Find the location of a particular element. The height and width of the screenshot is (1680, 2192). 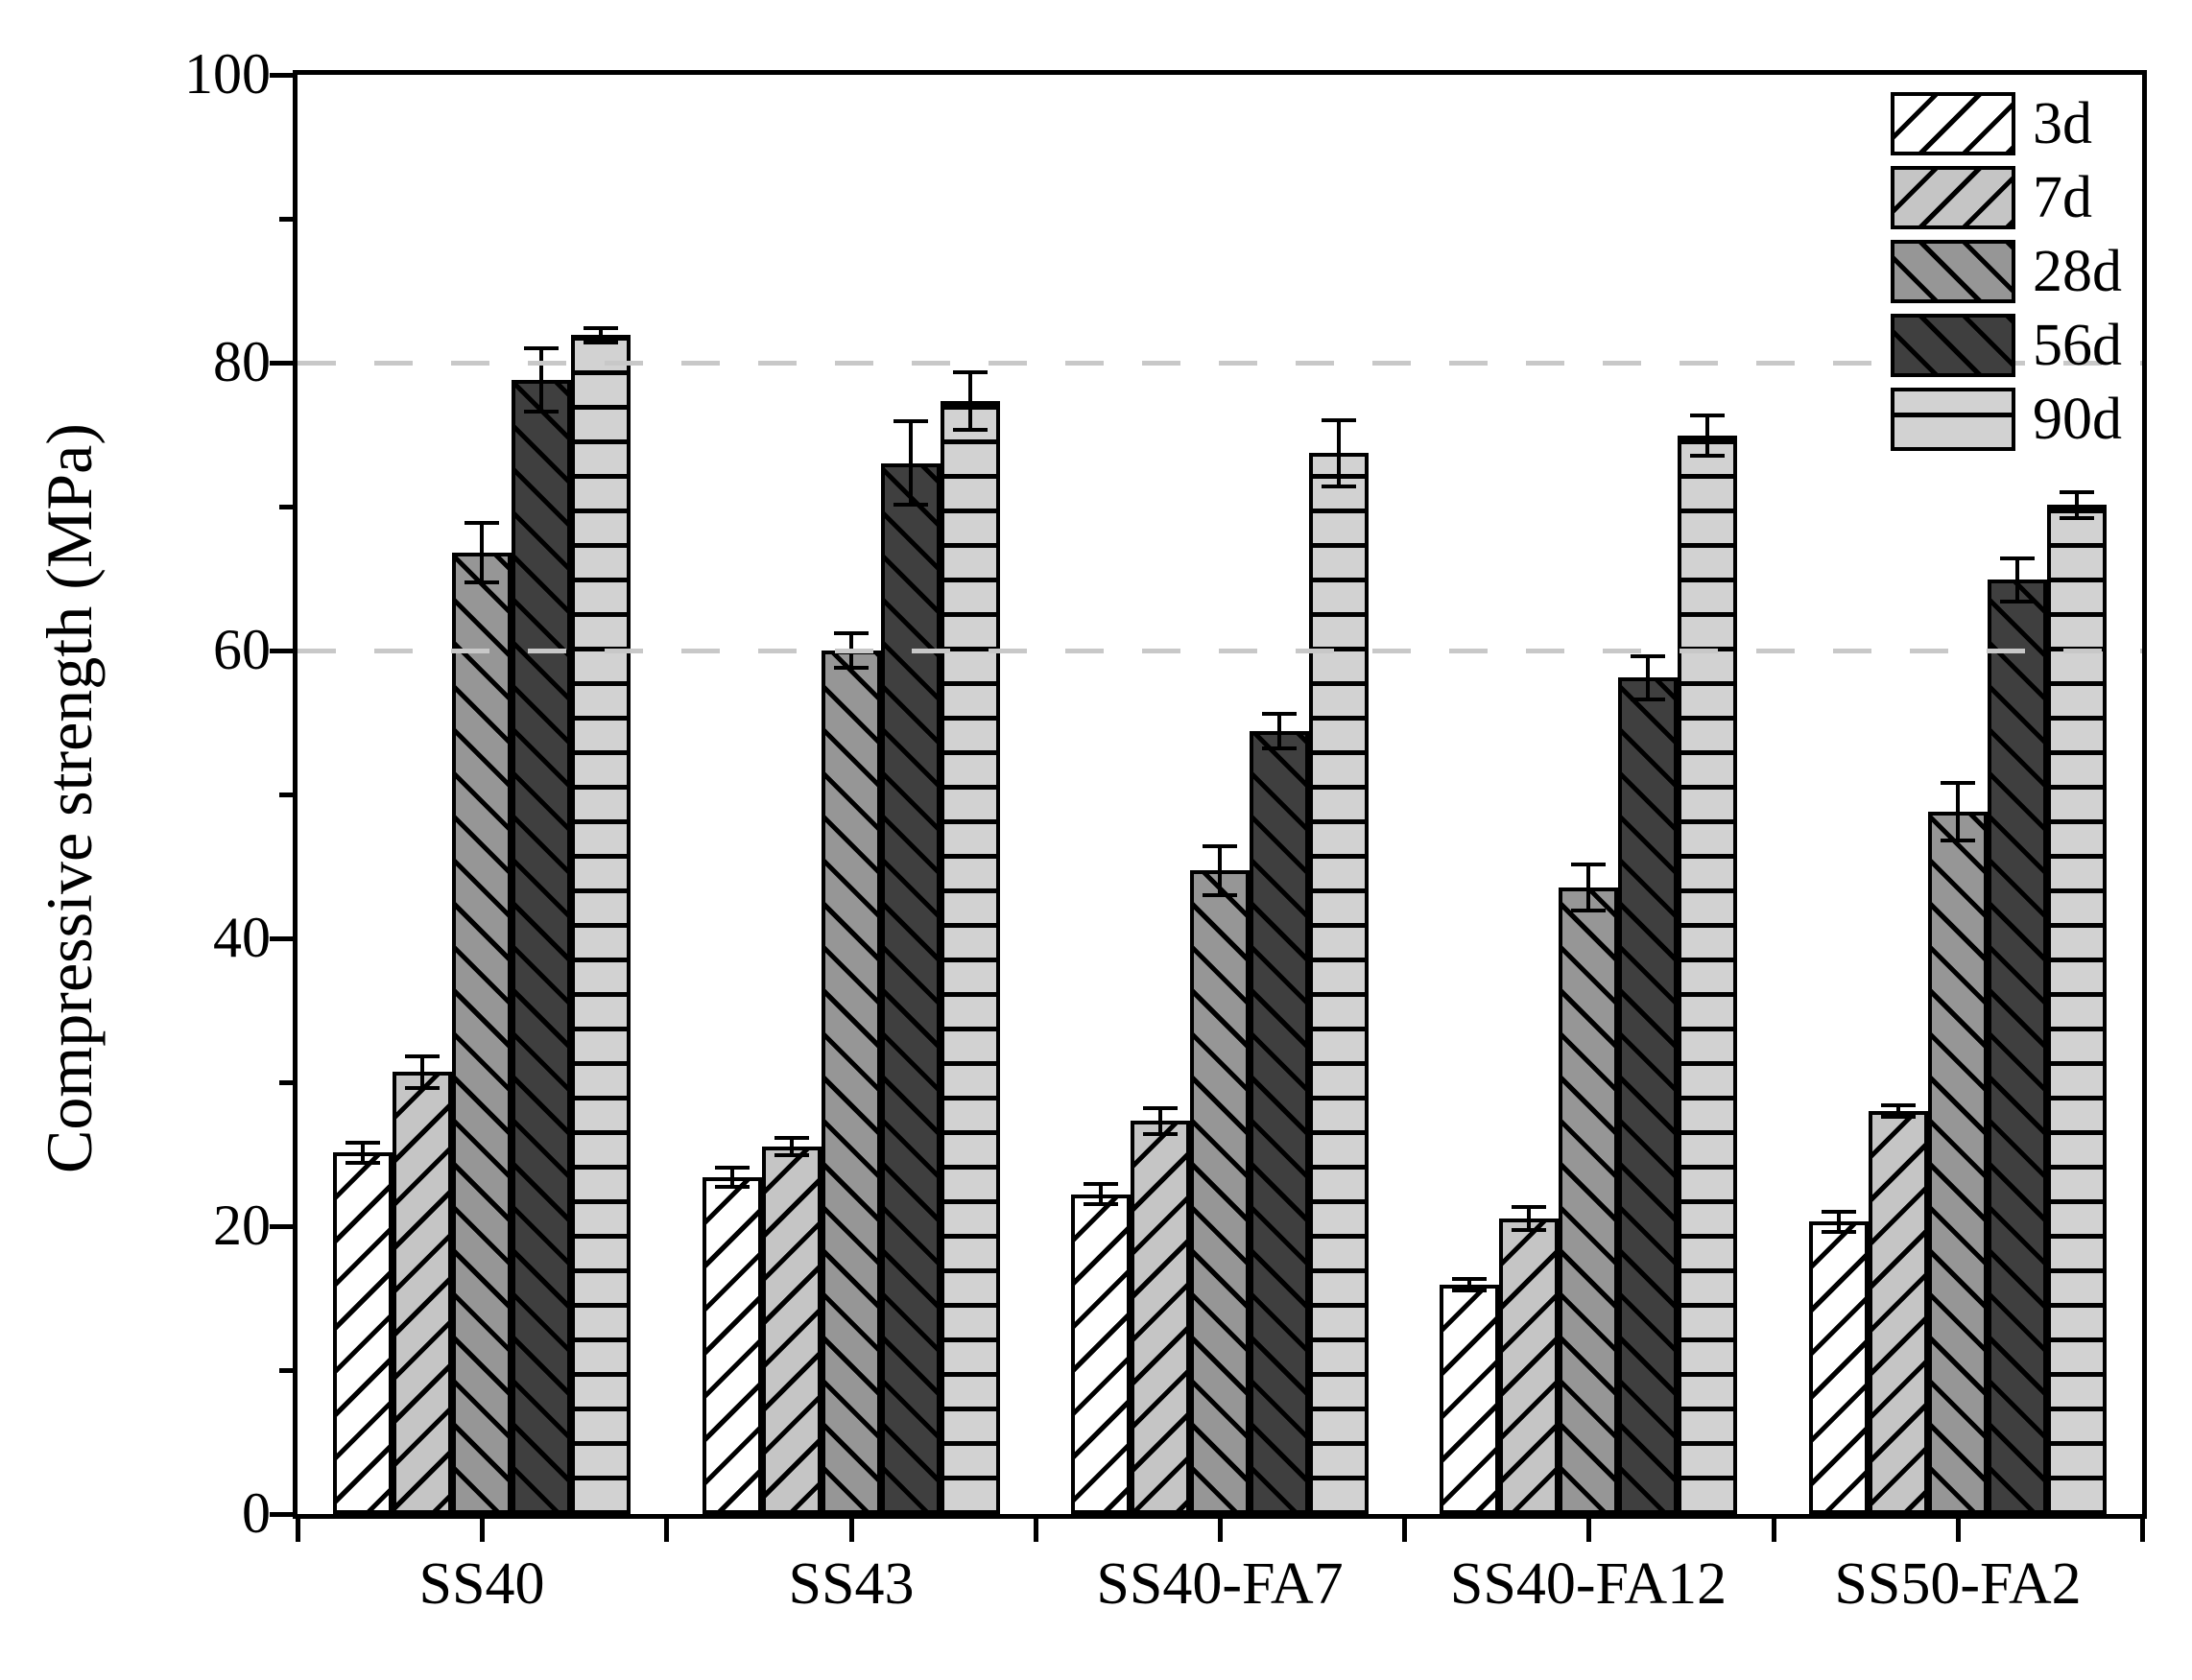

legend-label-7d: 7d is located at coordinates (2062, 198).